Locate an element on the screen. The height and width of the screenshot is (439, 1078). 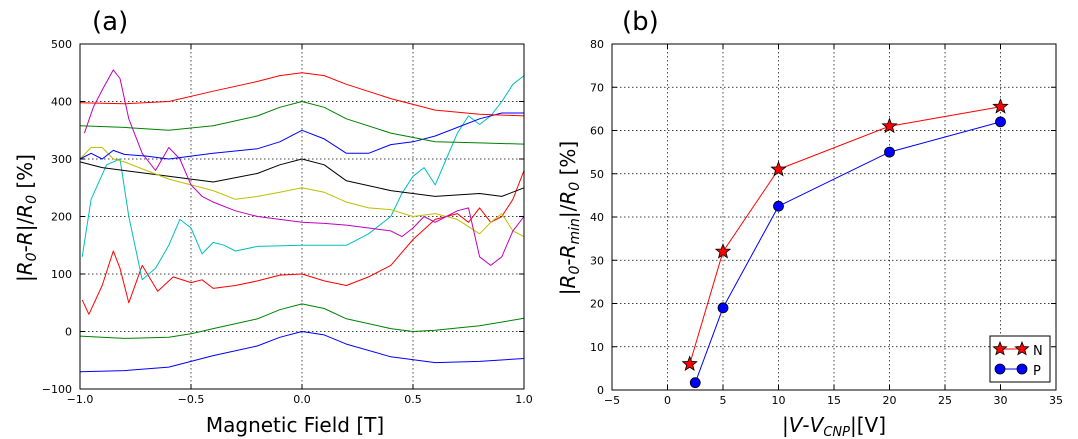
x-tick-label: 30 is located at coordinates (1001, 400).